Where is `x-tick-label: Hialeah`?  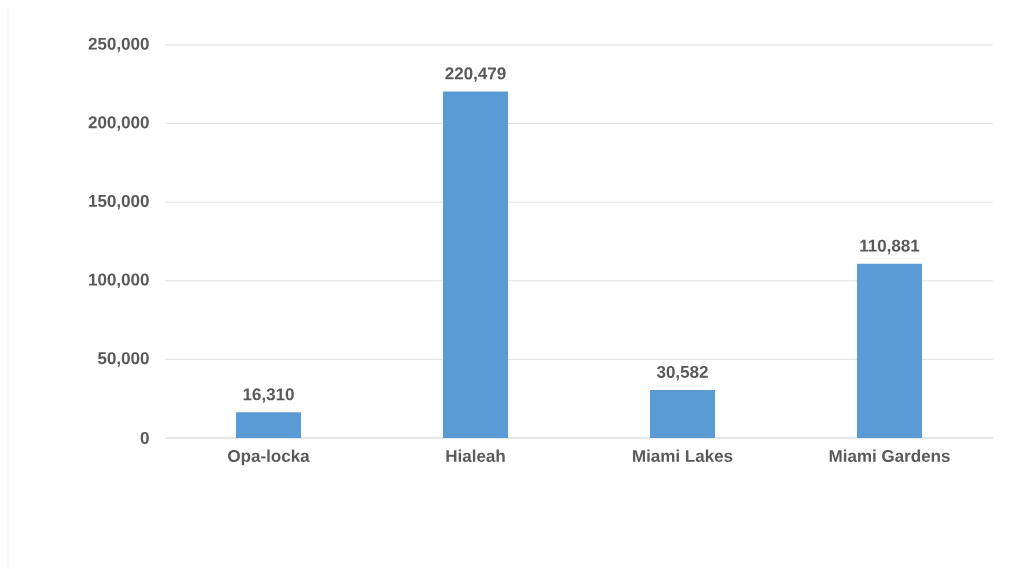
x-tick-label: Hialeah is located at coordinates (475, 456).